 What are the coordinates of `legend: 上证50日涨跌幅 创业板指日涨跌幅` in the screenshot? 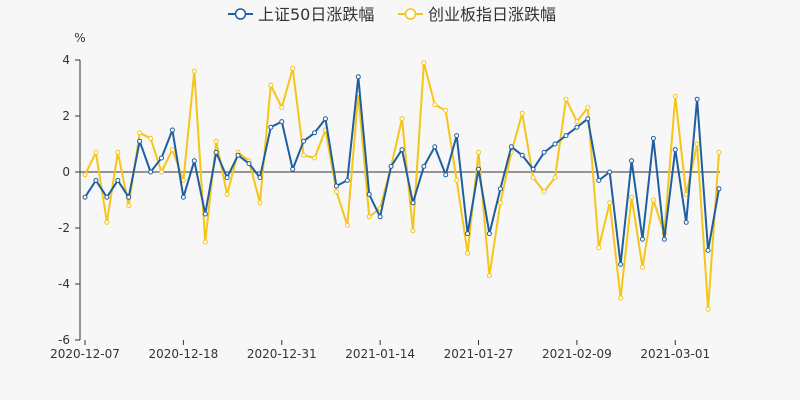 It's located at (392, 14).